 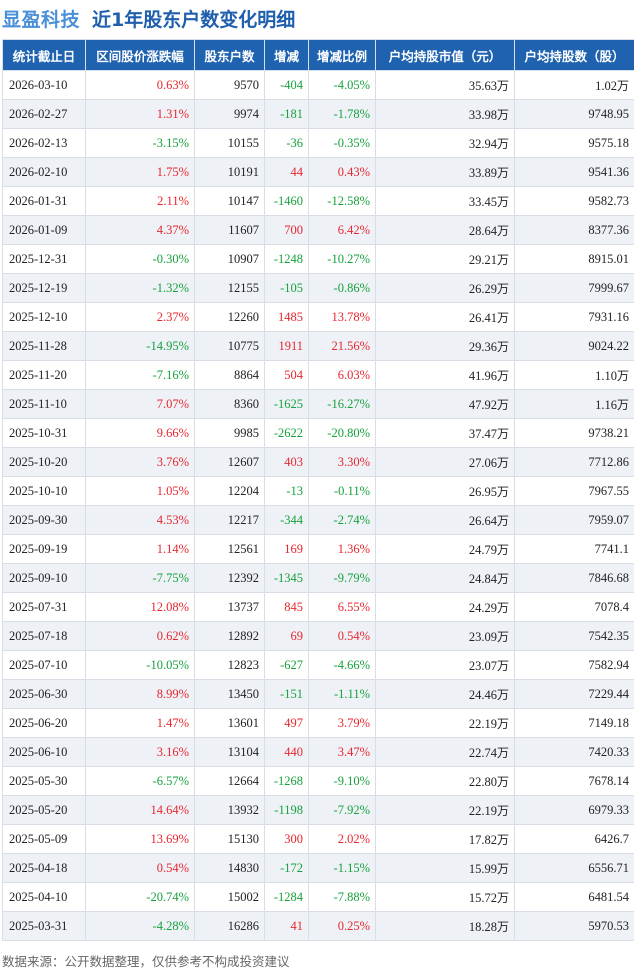 What do you see at coordinates (482, 404) in the screenshot?
I see `cell-avg-value-number: 47.92` at bounding box center [482, 404].